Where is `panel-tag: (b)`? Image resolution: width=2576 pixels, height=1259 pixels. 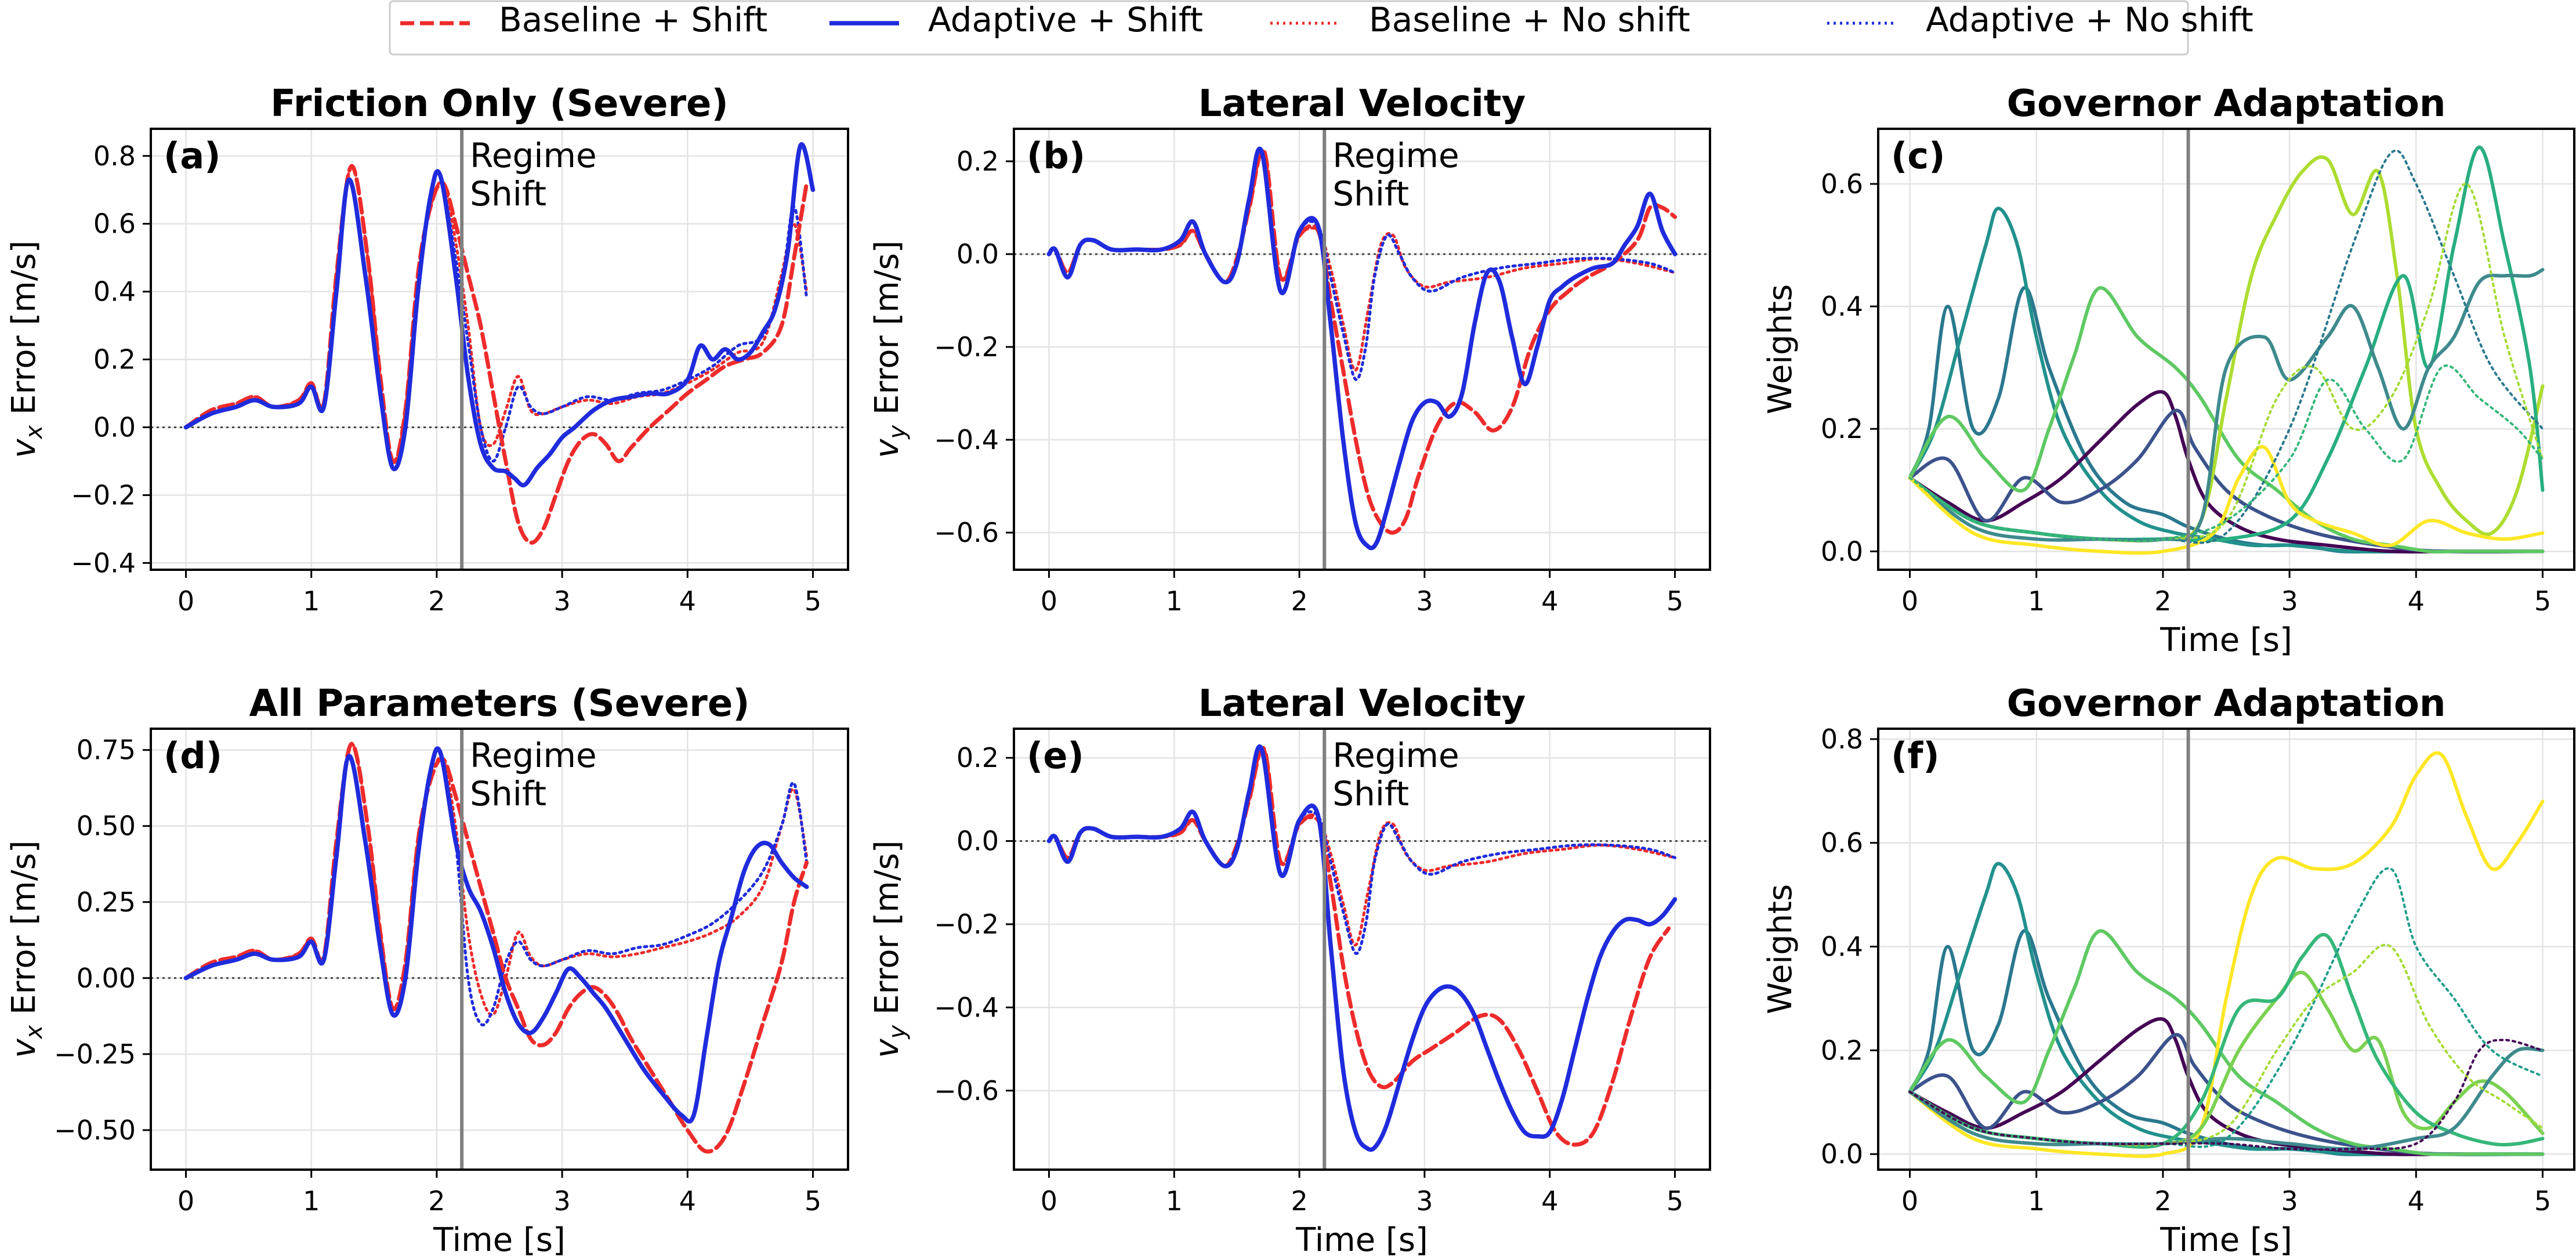
panel-tag: (b) is located at coordinates (1056, 156).